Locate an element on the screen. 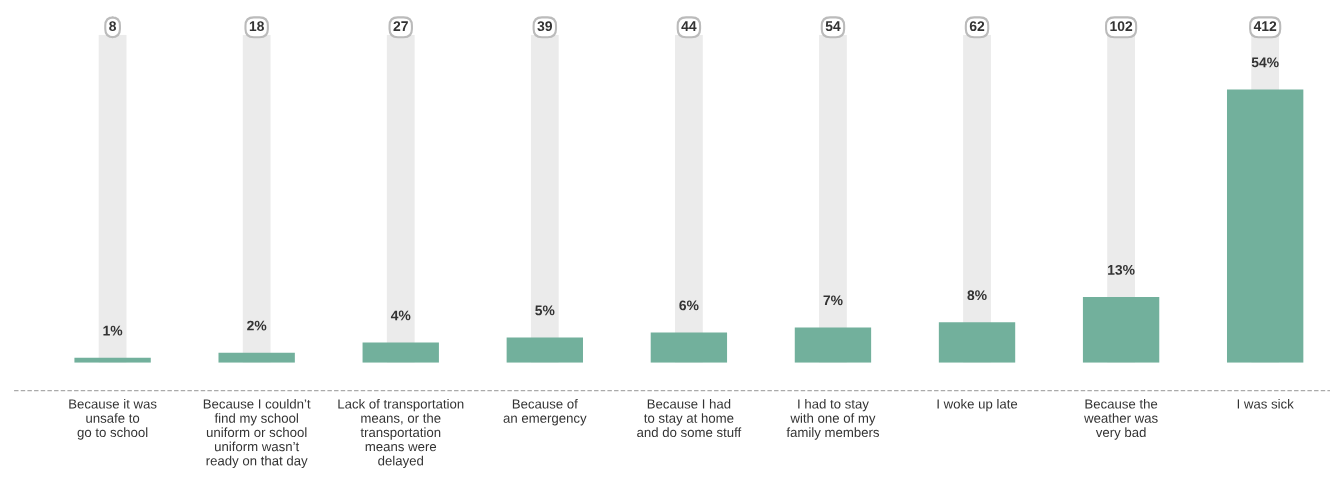 Image resolution: width=1330 pixels, height=497 pixels. x-tick-label: I had to stay with one of my family members is located at coordinates (833, 419).